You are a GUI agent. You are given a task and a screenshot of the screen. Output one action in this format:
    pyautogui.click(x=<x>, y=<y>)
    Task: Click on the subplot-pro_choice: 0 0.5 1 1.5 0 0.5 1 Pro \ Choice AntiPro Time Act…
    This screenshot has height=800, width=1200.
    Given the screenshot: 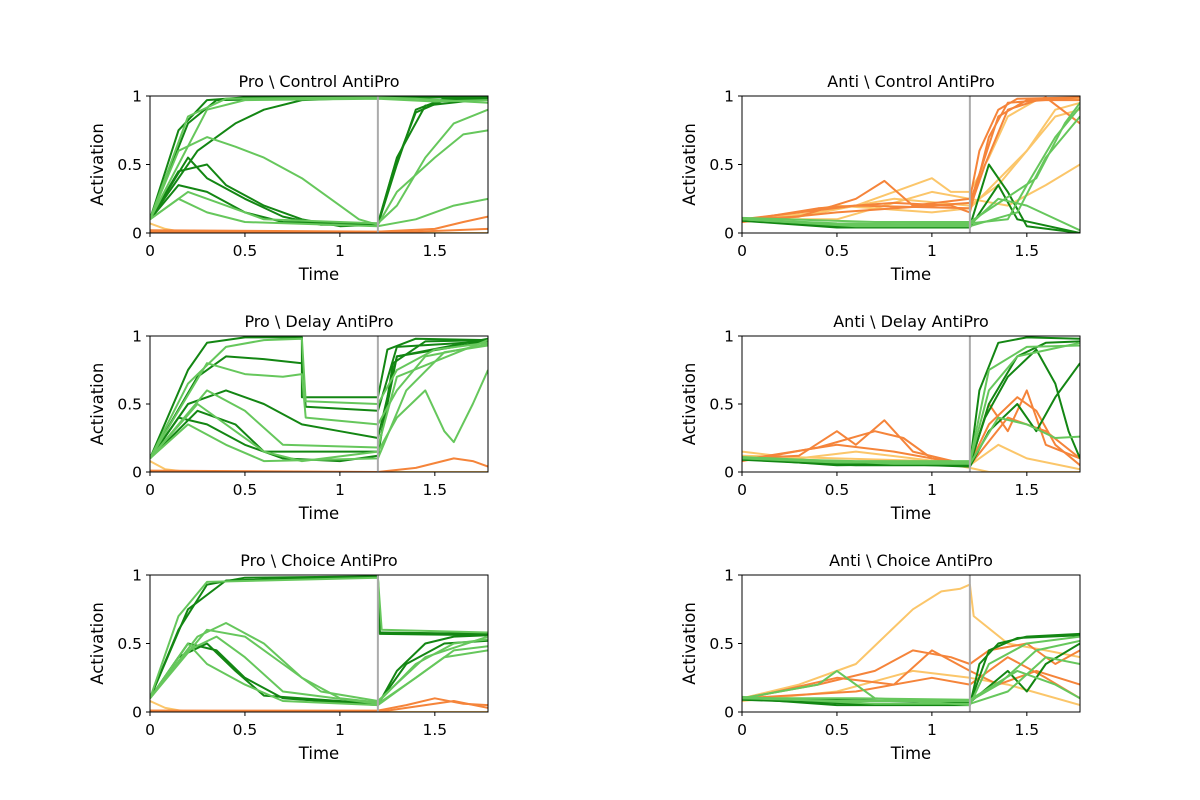 What is the action you would take?
    pyautogui.click(x=288, y=657)
    